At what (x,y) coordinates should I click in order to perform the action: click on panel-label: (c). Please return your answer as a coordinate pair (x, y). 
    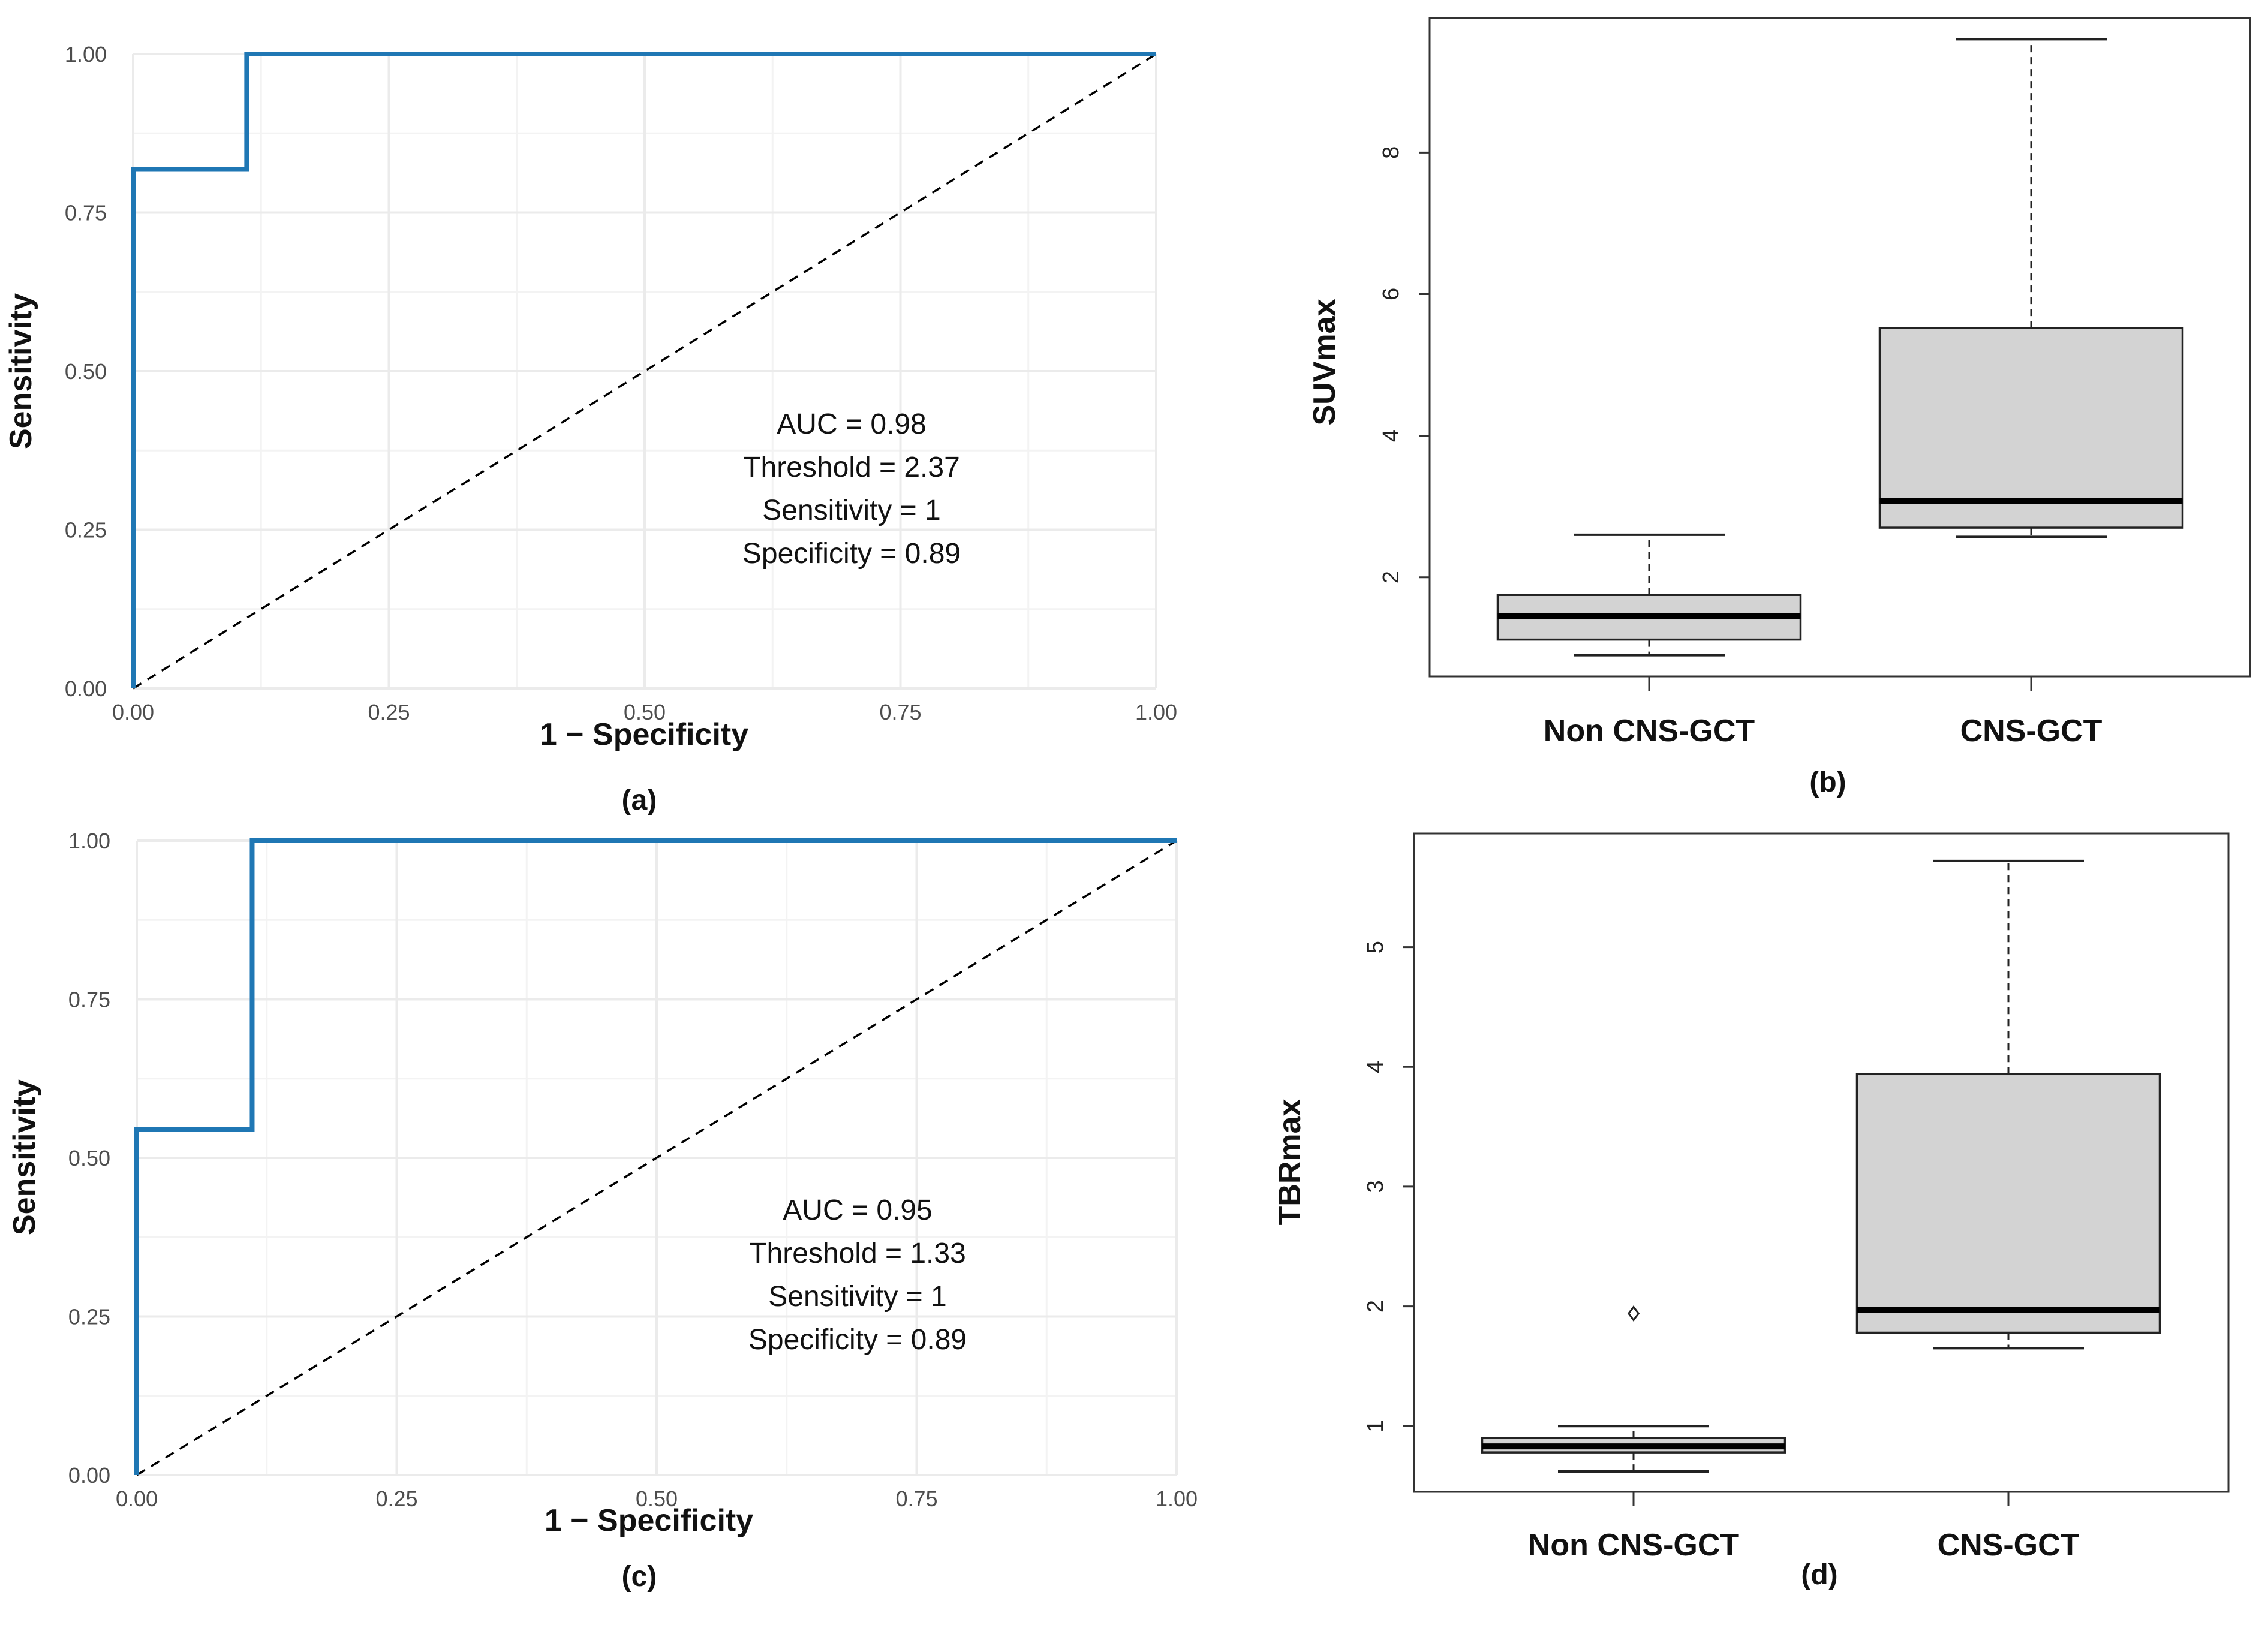
    Looking at the image, I should click on (639, 1577).